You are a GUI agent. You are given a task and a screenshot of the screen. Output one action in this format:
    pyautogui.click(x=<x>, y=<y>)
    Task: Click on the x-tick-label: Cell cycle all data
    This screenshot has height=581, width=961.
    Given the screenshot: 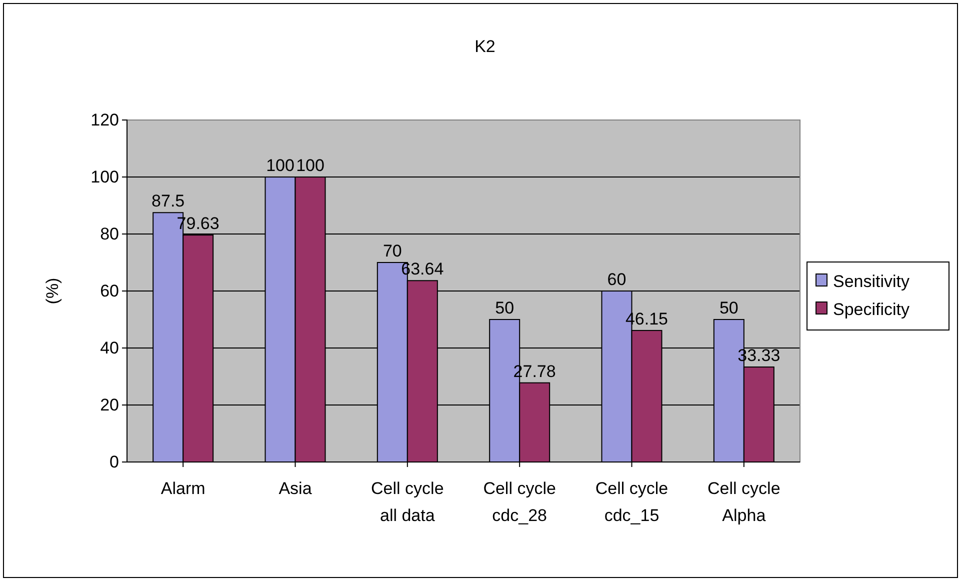 What is the action you would take?
    pyautogui.click(x=407, y=502)
    